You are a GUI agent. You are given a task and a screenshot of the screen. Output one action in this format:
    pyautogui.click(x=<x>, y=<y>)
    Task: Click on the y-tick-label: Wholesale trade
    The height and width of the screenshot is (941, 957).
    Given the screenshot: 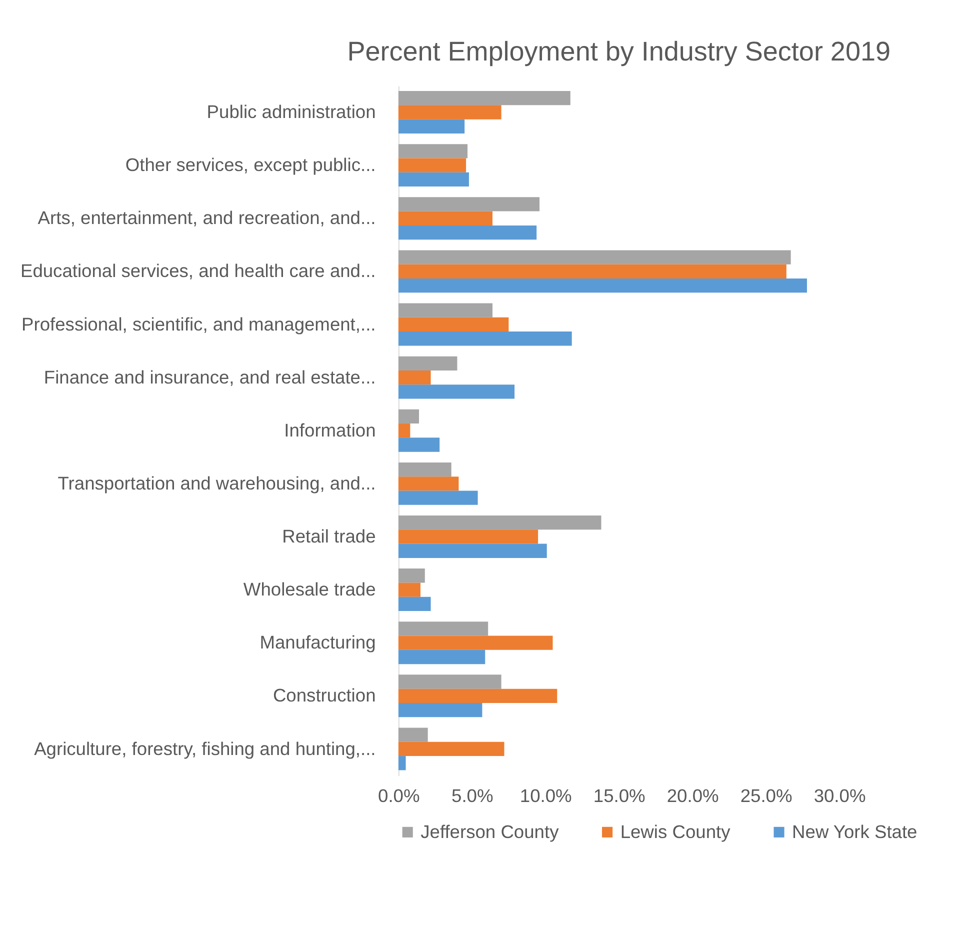 What is the action you would take?
    pyautogui.click(x=309, y=589)
    